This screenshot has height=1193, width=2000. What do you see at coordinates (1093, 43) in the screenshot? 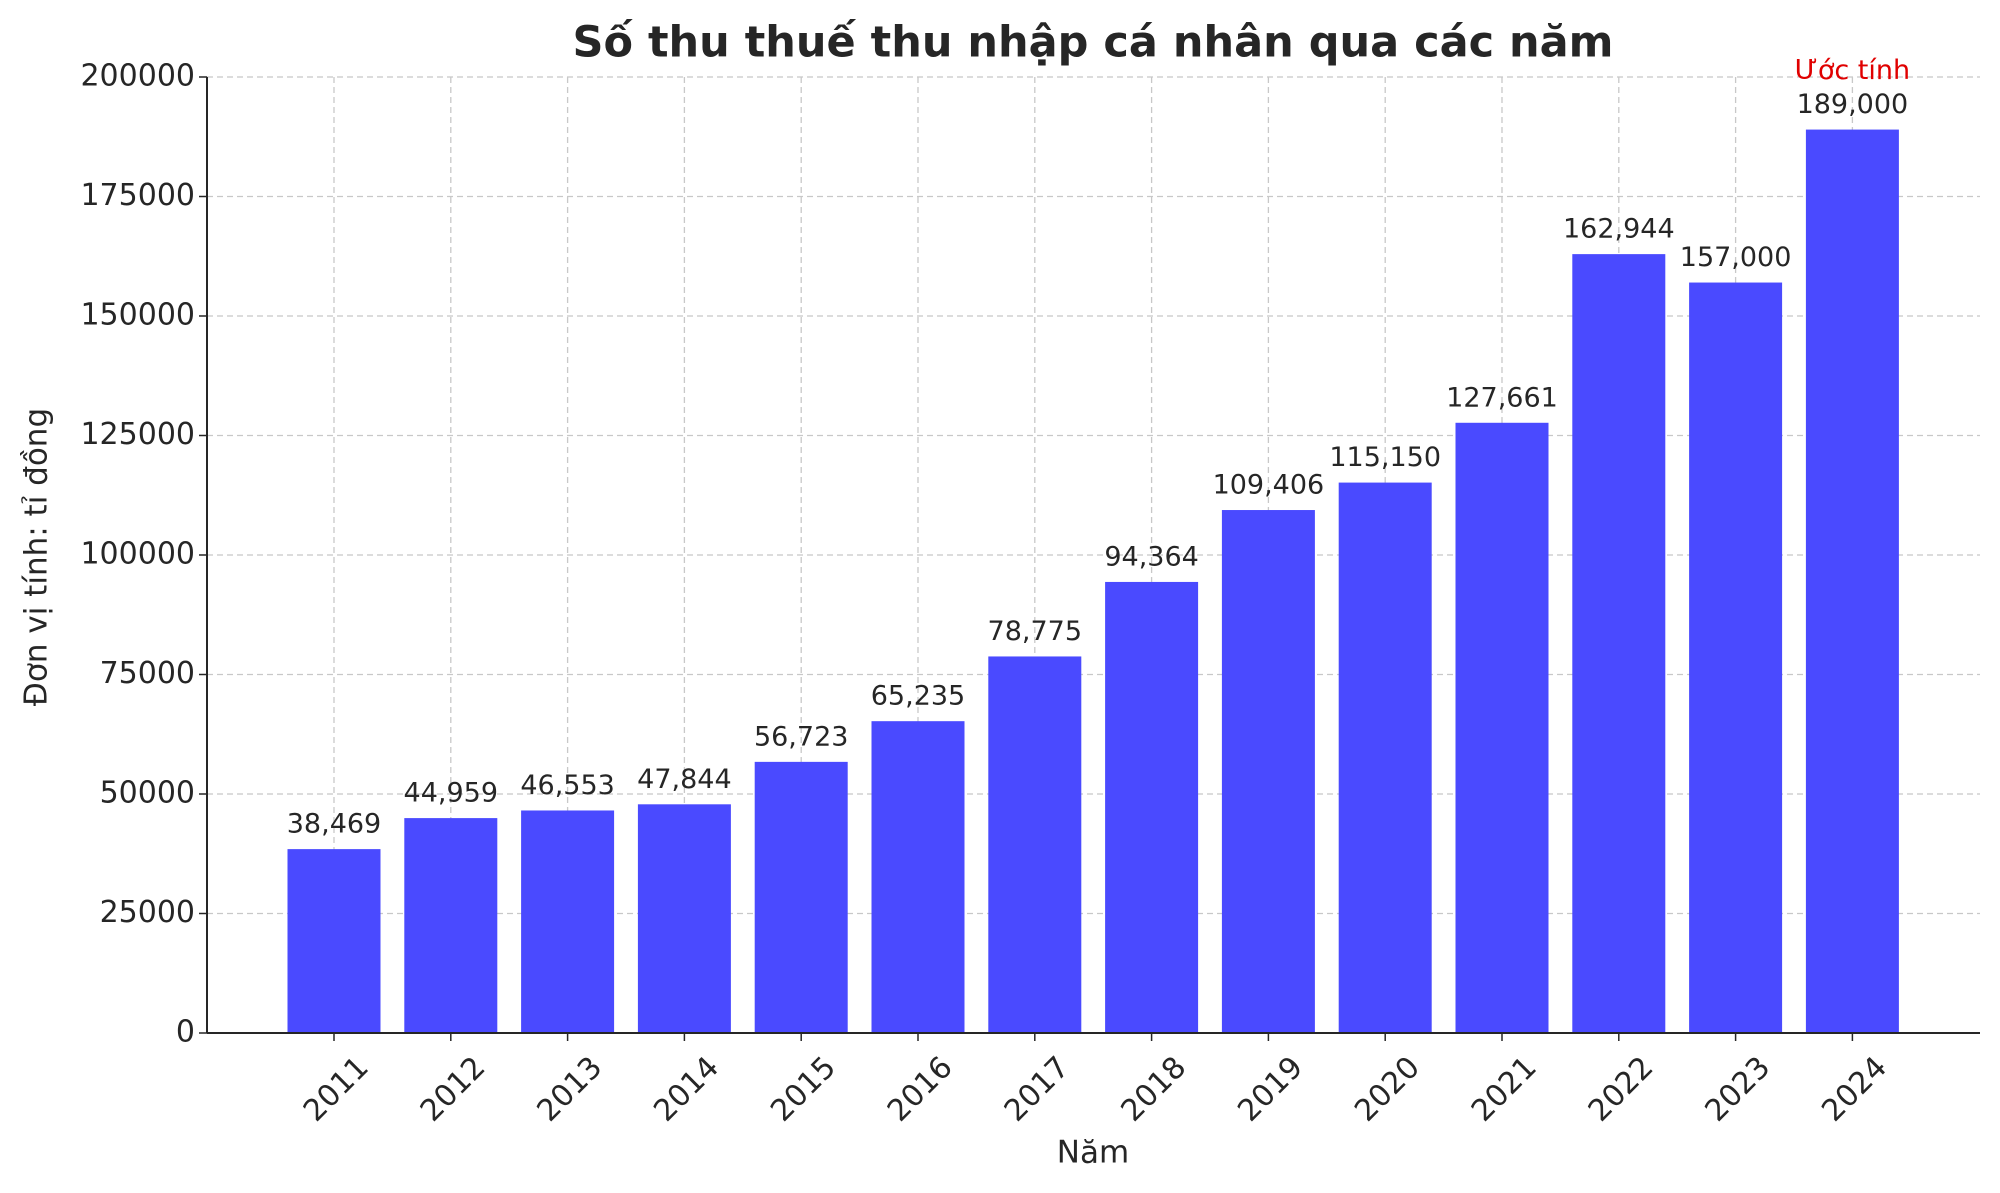
I see `chart-title: Số thu thuế thu nhập cá nhân qua các năm` at bounding box center [1093, 43].